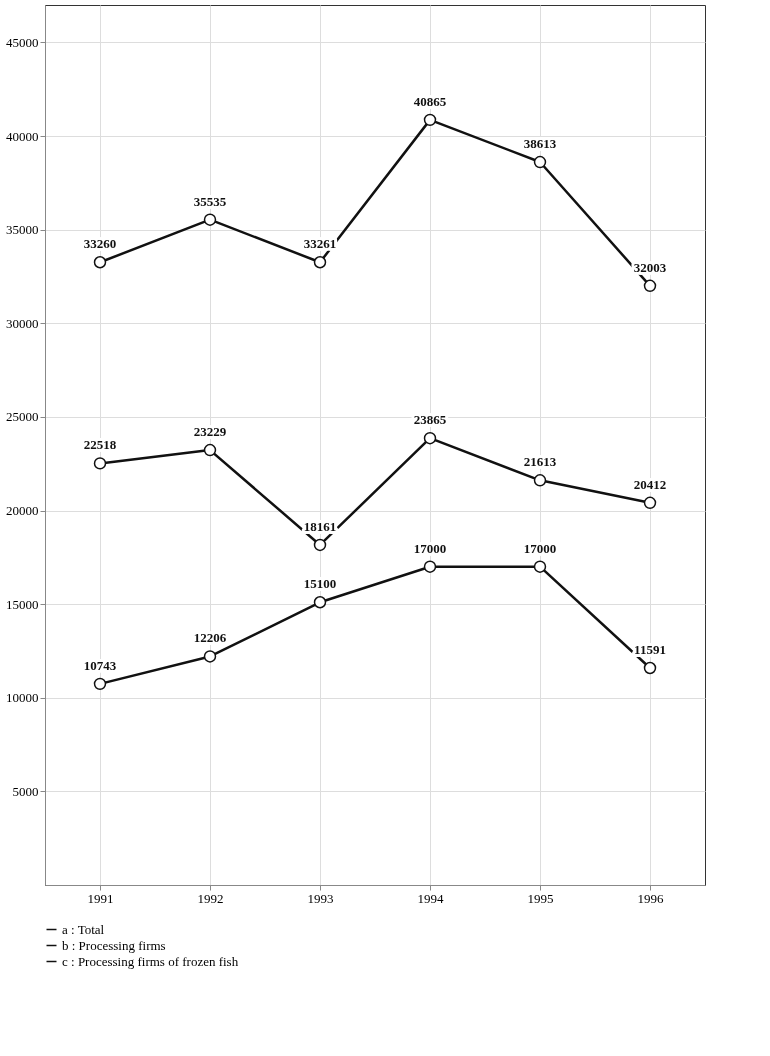 The width and height of the screenshot is (770, 1056). Describe the element at coordinates (22, 323) in the screenshot. I see `y-tick-label: 30000` at that location.